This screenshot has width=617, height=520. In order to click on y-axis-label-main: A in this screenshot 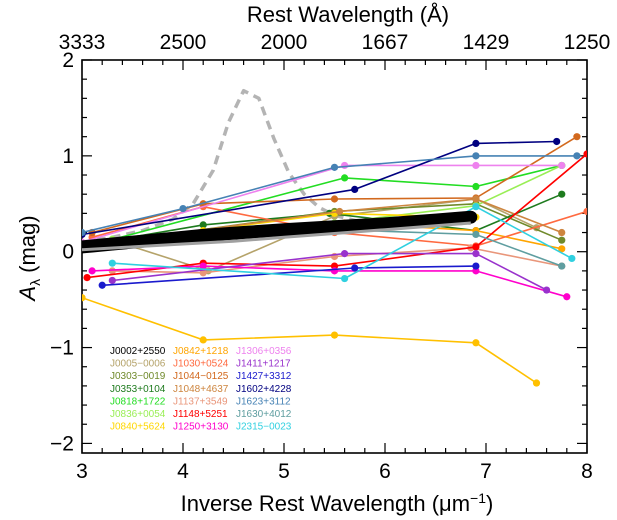, I will do `click(27, 294)`.